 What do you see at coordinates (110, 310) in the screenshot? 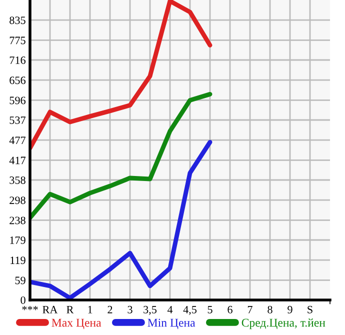
I see `x-tick-label: 2` at bounding box center [110, 310].